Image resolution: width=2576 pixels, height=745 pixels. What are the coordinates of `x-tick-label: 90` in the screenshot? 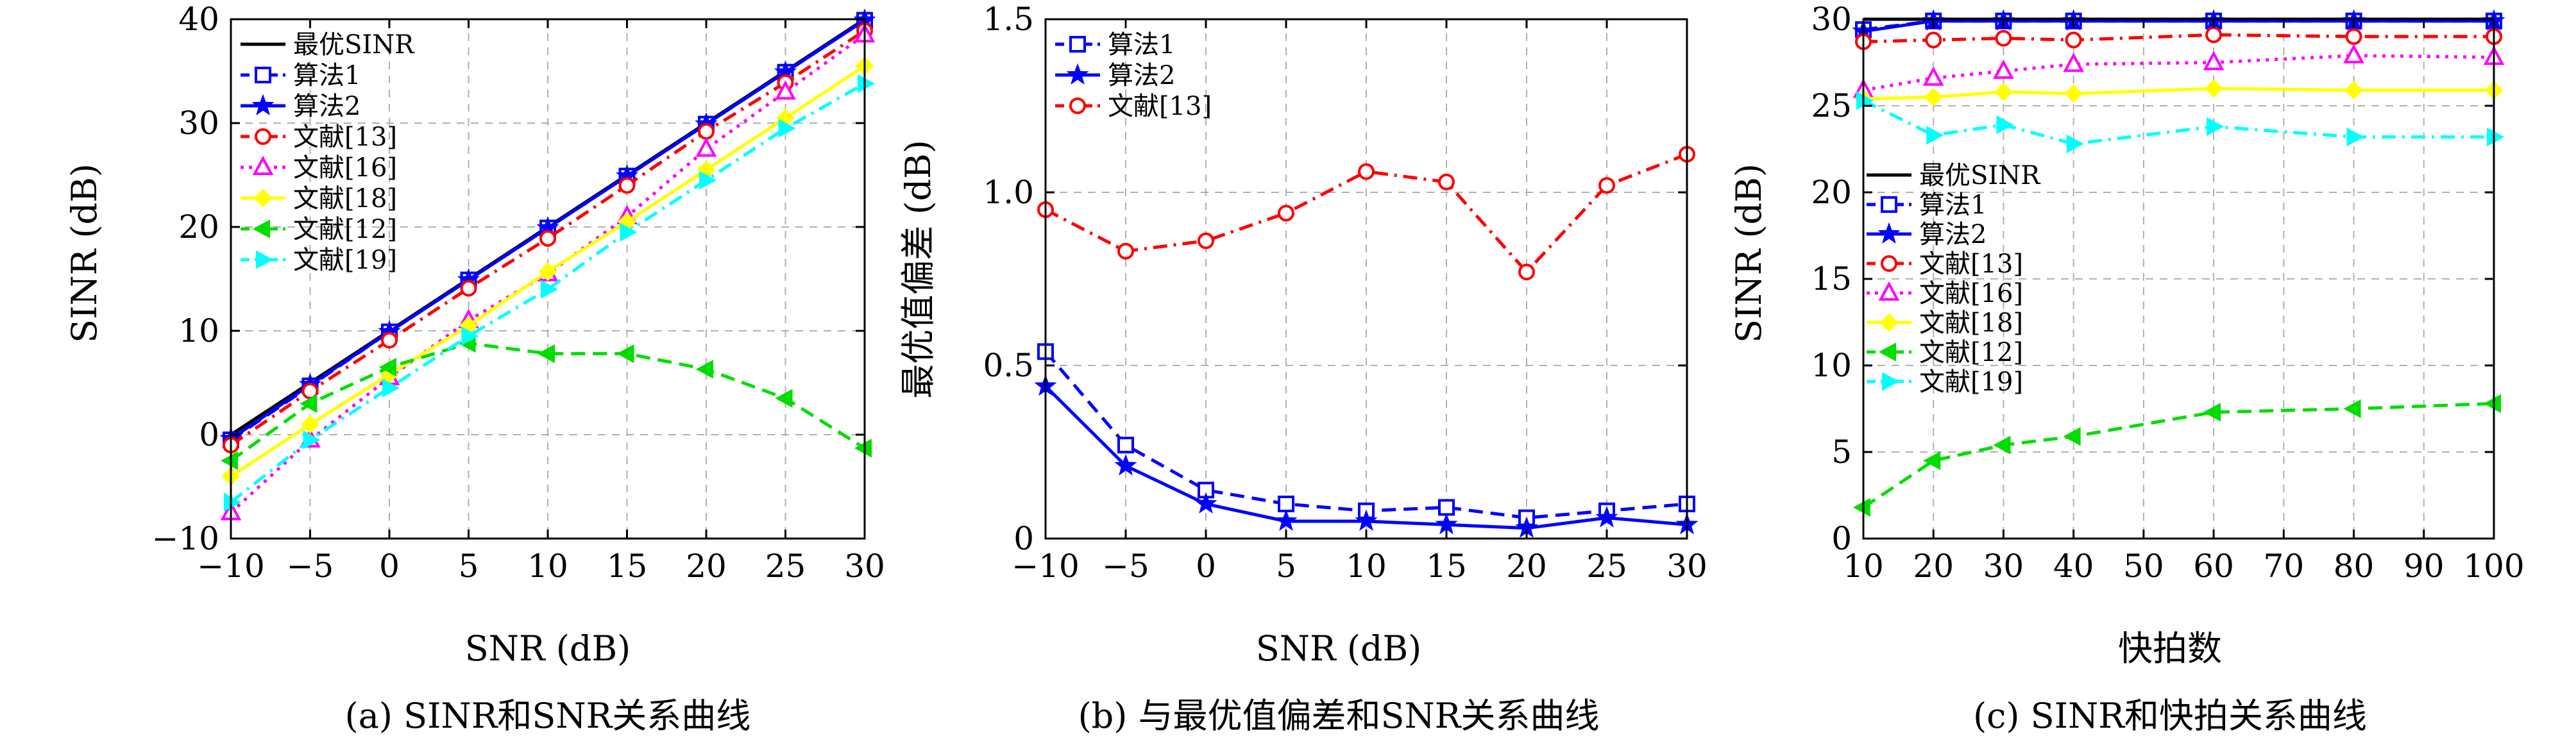 It's located at (2424, 566).